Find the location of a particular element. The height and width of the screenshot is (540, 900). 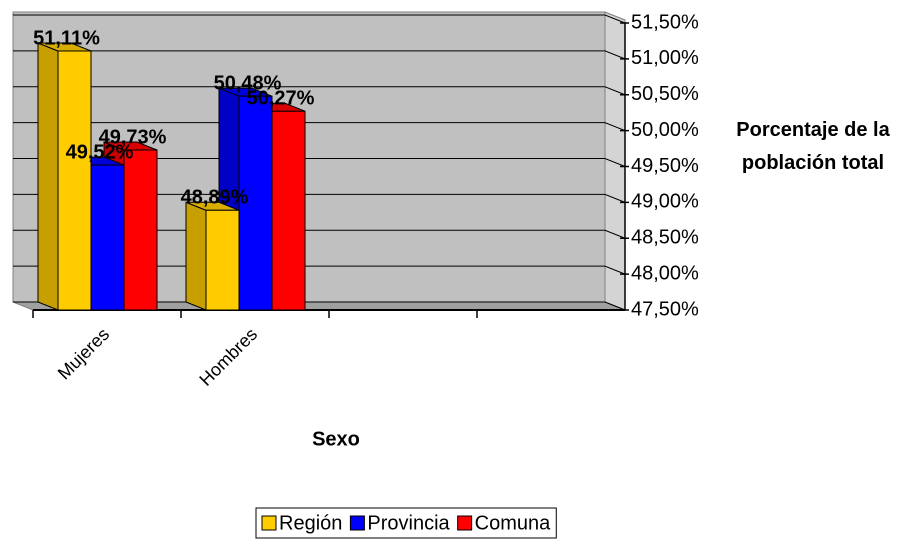

legend-label: Comuna is located at coordinates (513, 523).